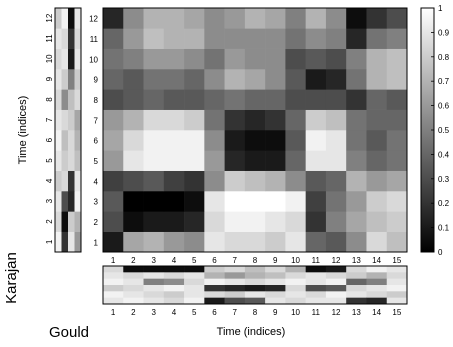 The image size is (453, 347). I want to click on left-strip-tick-label: 11, so click(49, 38).